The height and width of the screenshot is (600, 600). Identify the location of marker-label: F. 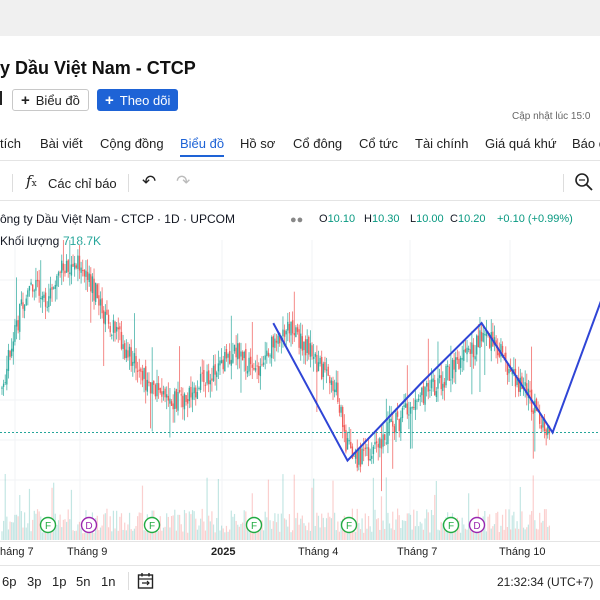
(48, 526).